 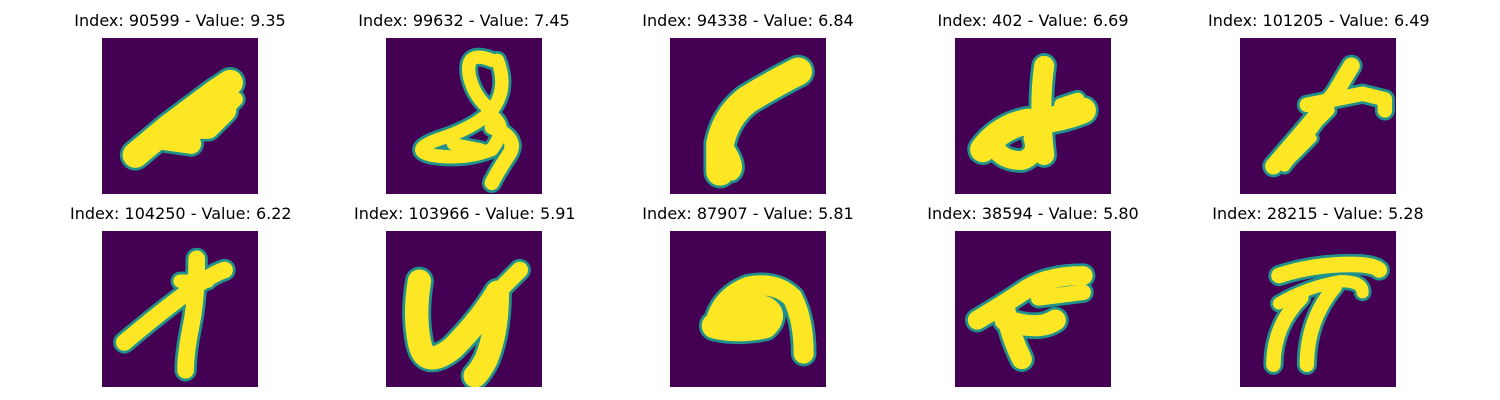 I want to click on image-panel: Index: 103966 - Value: 5.91, so click(x=465, y=296).